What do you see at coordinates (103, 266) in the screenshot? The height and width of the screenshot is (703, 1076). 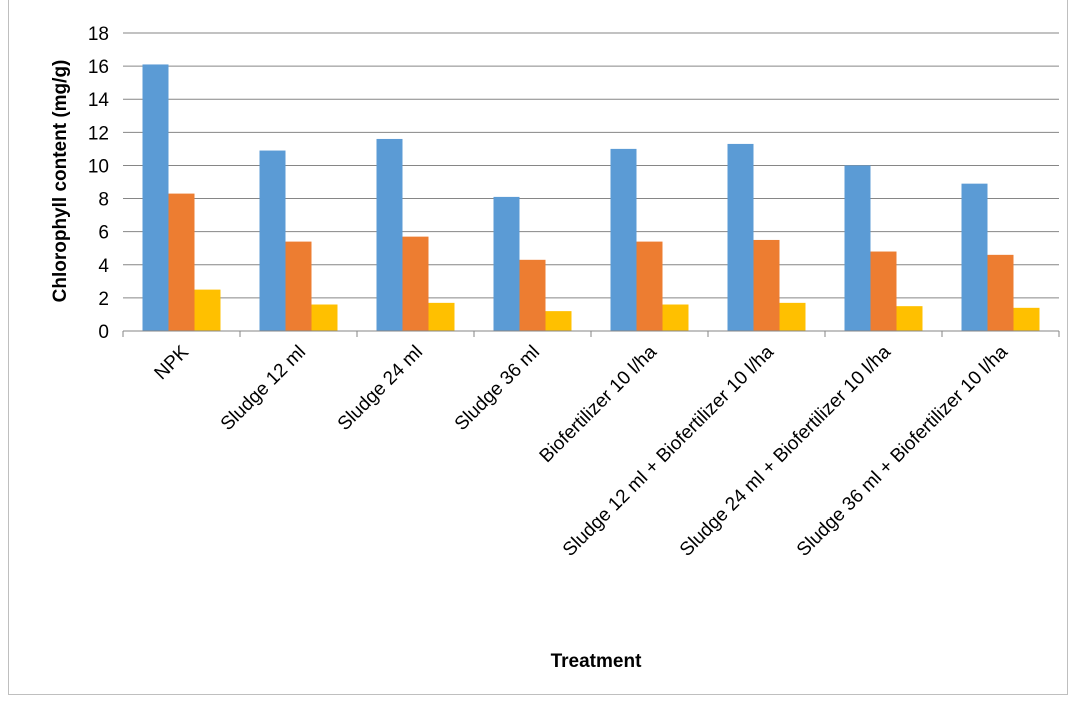 I see `y-tick-label: 4` at bounding box center [103, 266].